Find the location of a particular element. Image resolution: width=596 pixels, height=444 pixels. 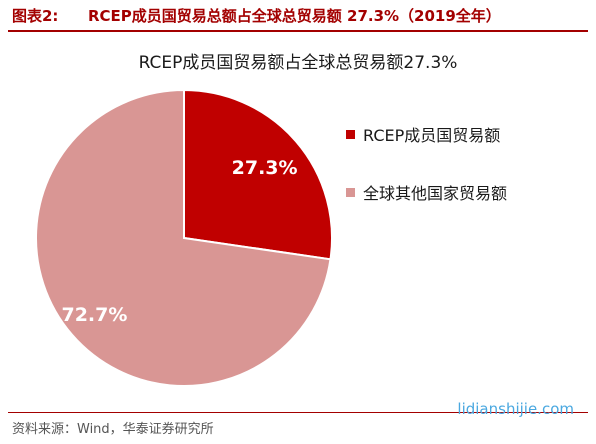

figure-title: RCEP成员国贸易总额占全球总贸易额 27.3%（2019全年） is located at coordinates (294, 16).